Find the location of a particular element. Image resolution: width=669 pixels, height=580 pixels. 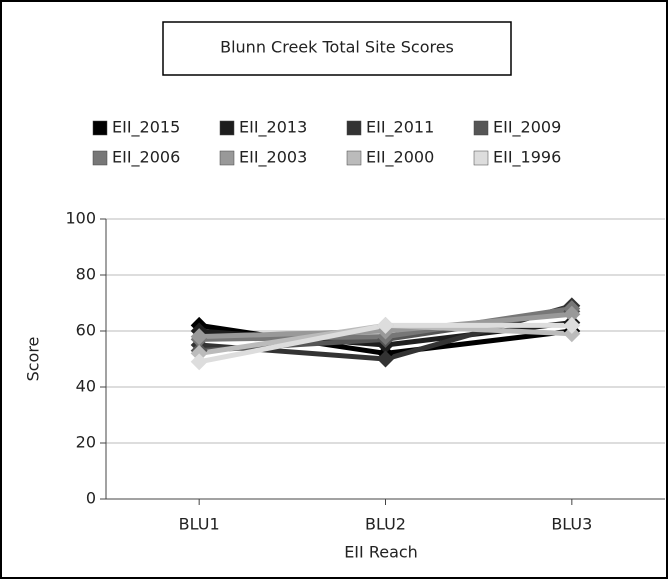

x-tick-label: BLU2 is located at coordinates (385, 524).